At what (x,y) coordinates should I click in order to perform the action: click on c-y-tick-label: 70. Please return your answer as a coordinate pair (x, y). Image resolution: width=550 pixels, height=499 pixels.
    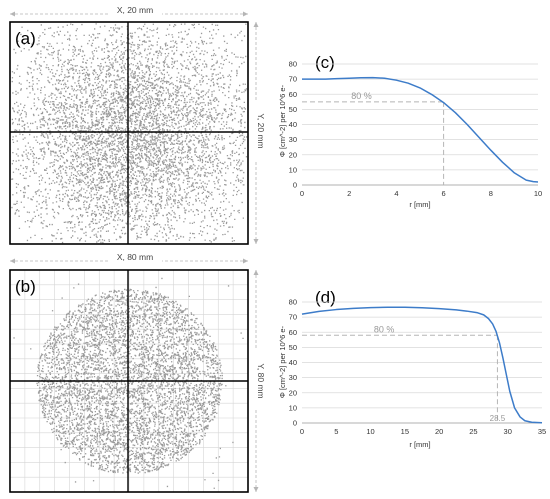
    Looking at the image, I should click on (293, 79).